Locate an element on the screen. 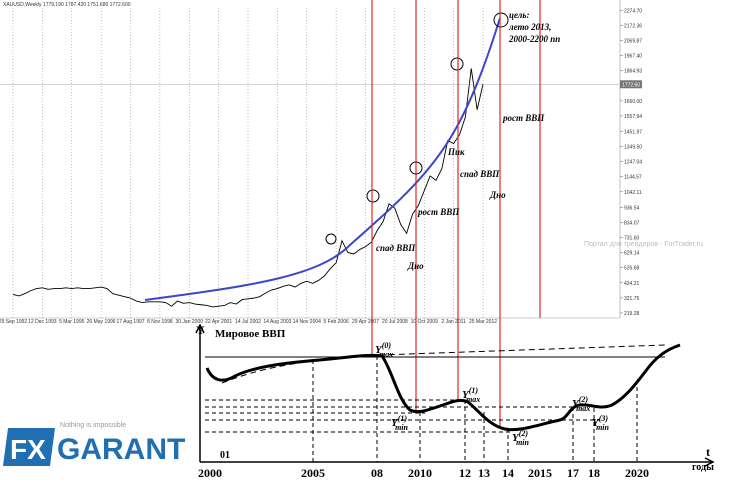 This screenshot has width=730, height=480. x-tick-label: 5 Mar 1995 is located at coordinates (72, 322).